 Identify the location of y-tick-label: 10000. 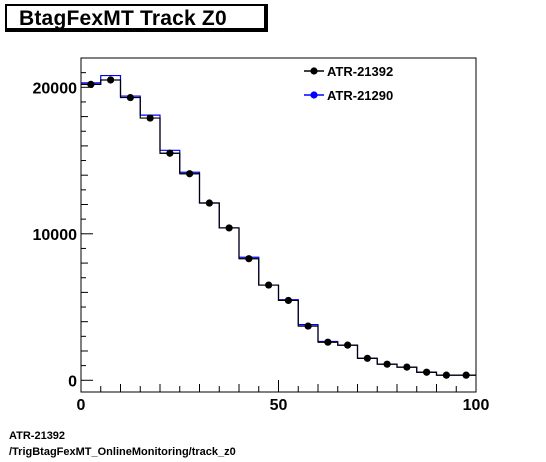
(55, 235).